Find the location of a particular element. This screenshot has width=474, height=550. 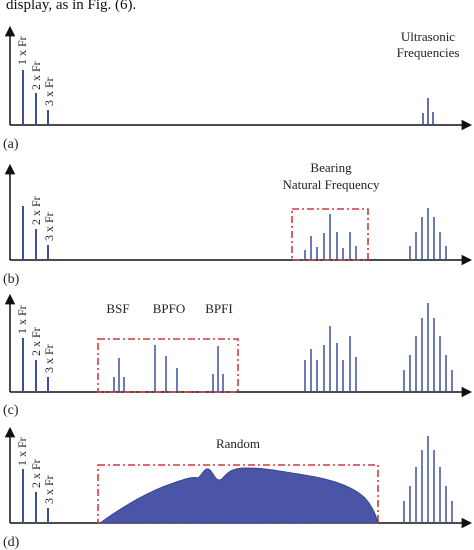

random-noise-area is located at coordinates (238, 495).